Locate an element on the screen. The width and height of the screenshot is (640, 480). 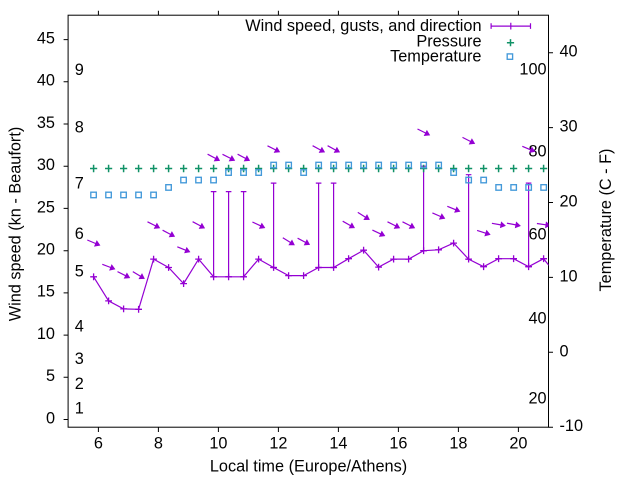
svg-text: 7 is located at coordinates (79, 184).